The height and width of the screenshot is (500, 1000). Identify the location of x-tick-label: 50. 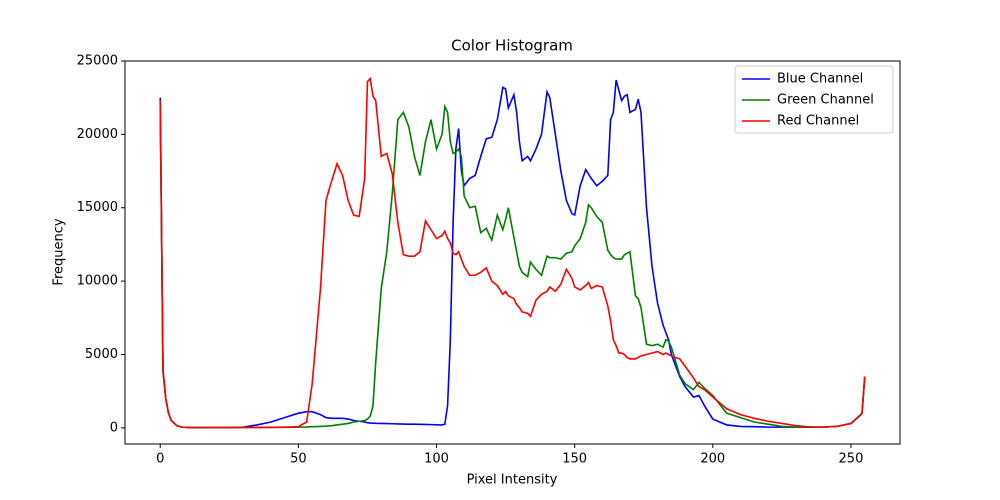
(298, 459).